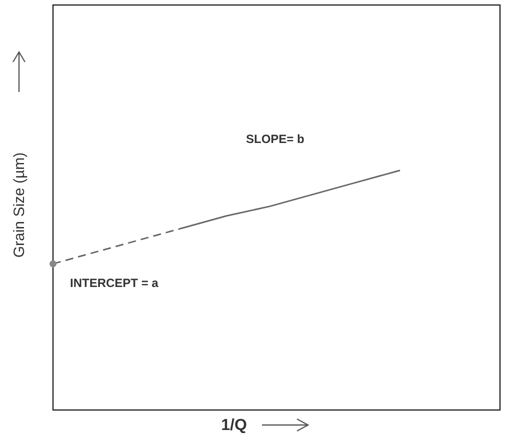  Describe the element at coordinates (19, 205) in the screenshot. I see `y-axis-title: Grain Size (µm)` at that location.